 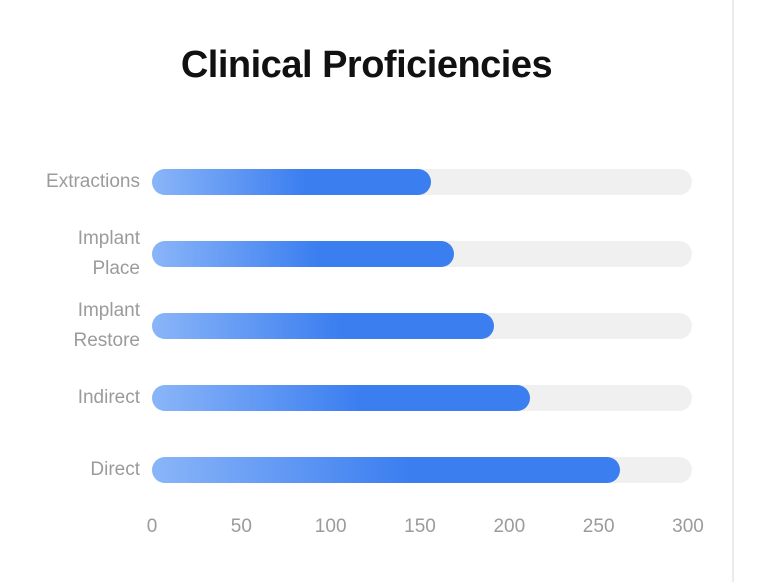 I want to click on right-divider-line, so click(x=733, y=291).